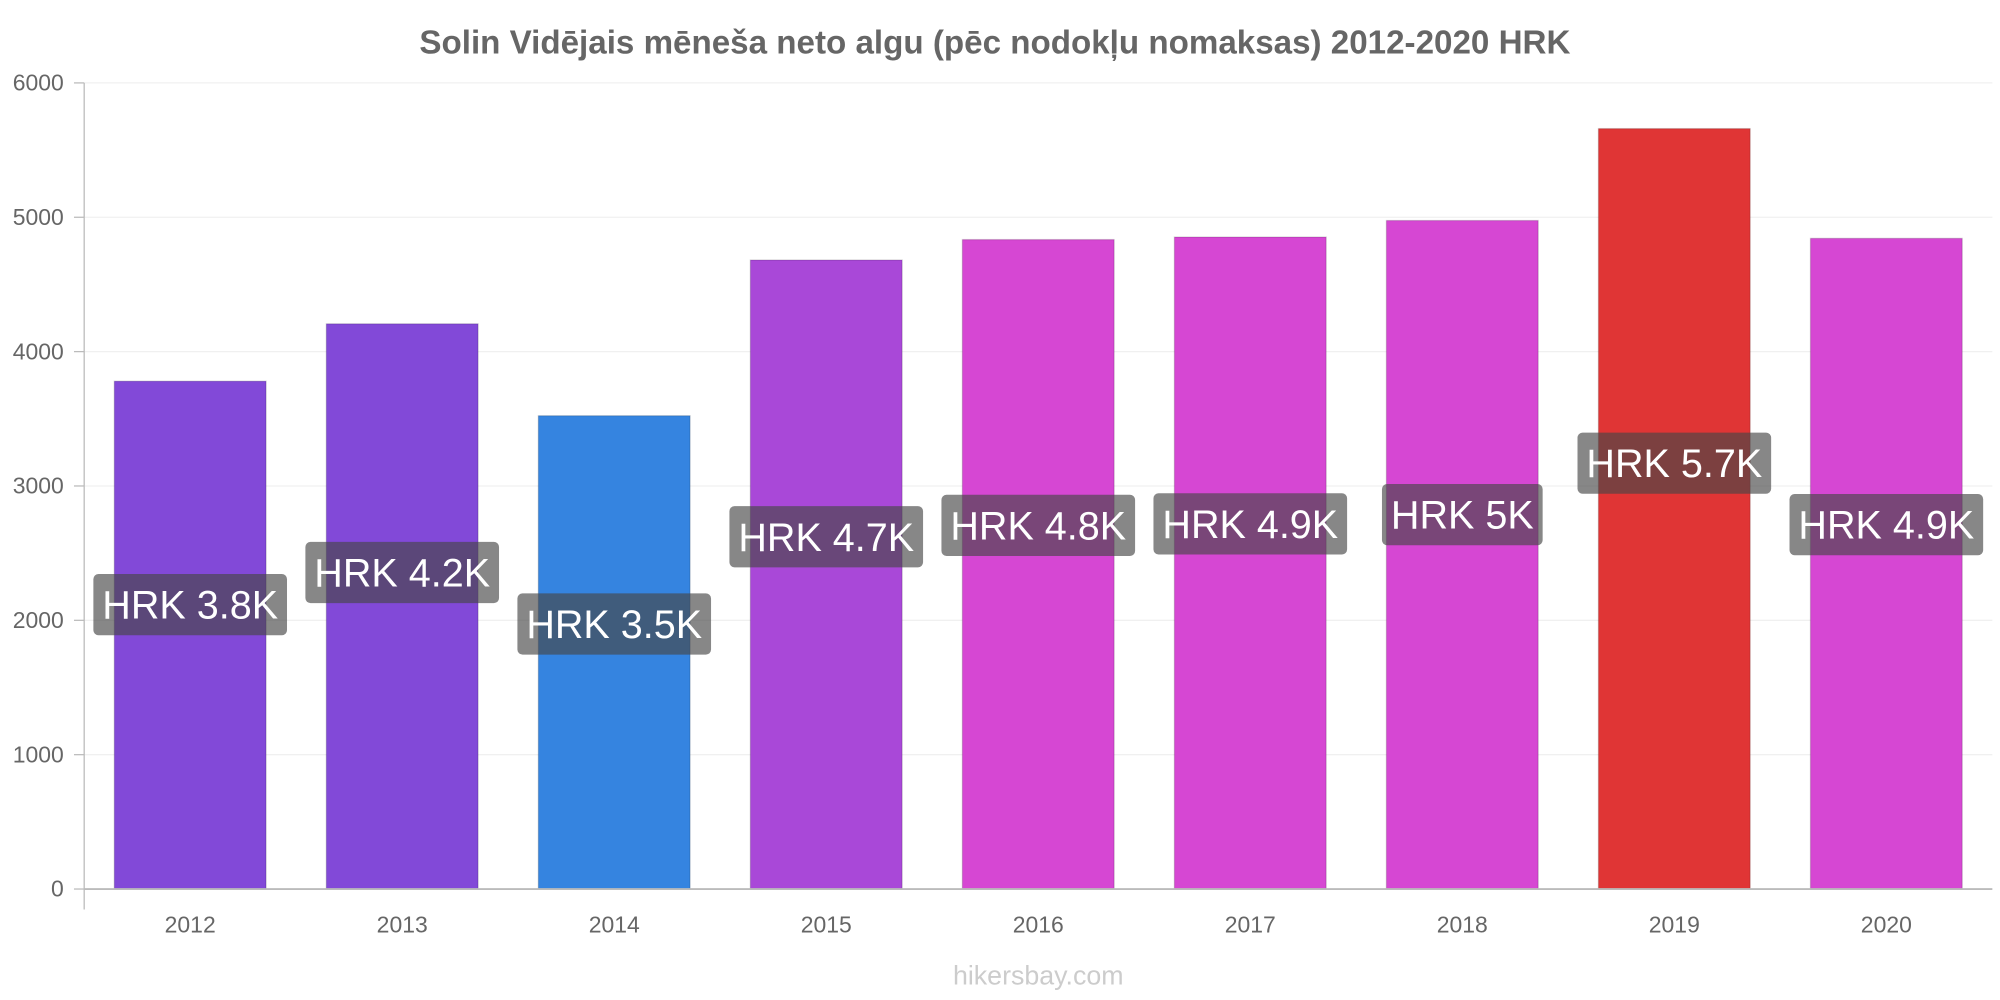 The height and width of the screenshot is (1000, 2000). I want to click on bar-2019, so click(1674, 508).